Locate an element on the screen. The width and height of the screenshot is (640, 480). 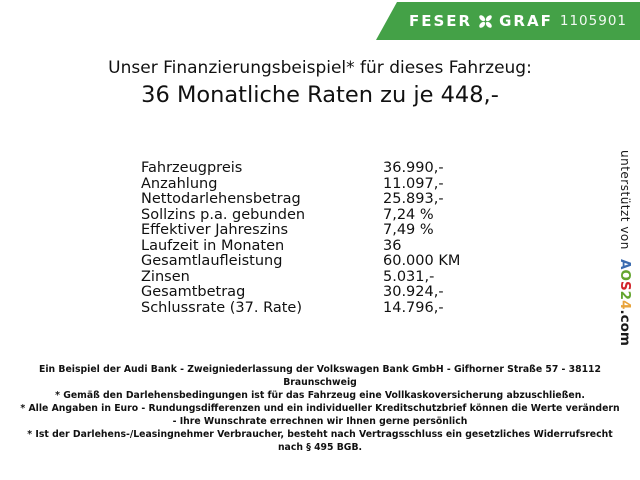
row-value: 7,24 % is located at coordinates (408, 214).